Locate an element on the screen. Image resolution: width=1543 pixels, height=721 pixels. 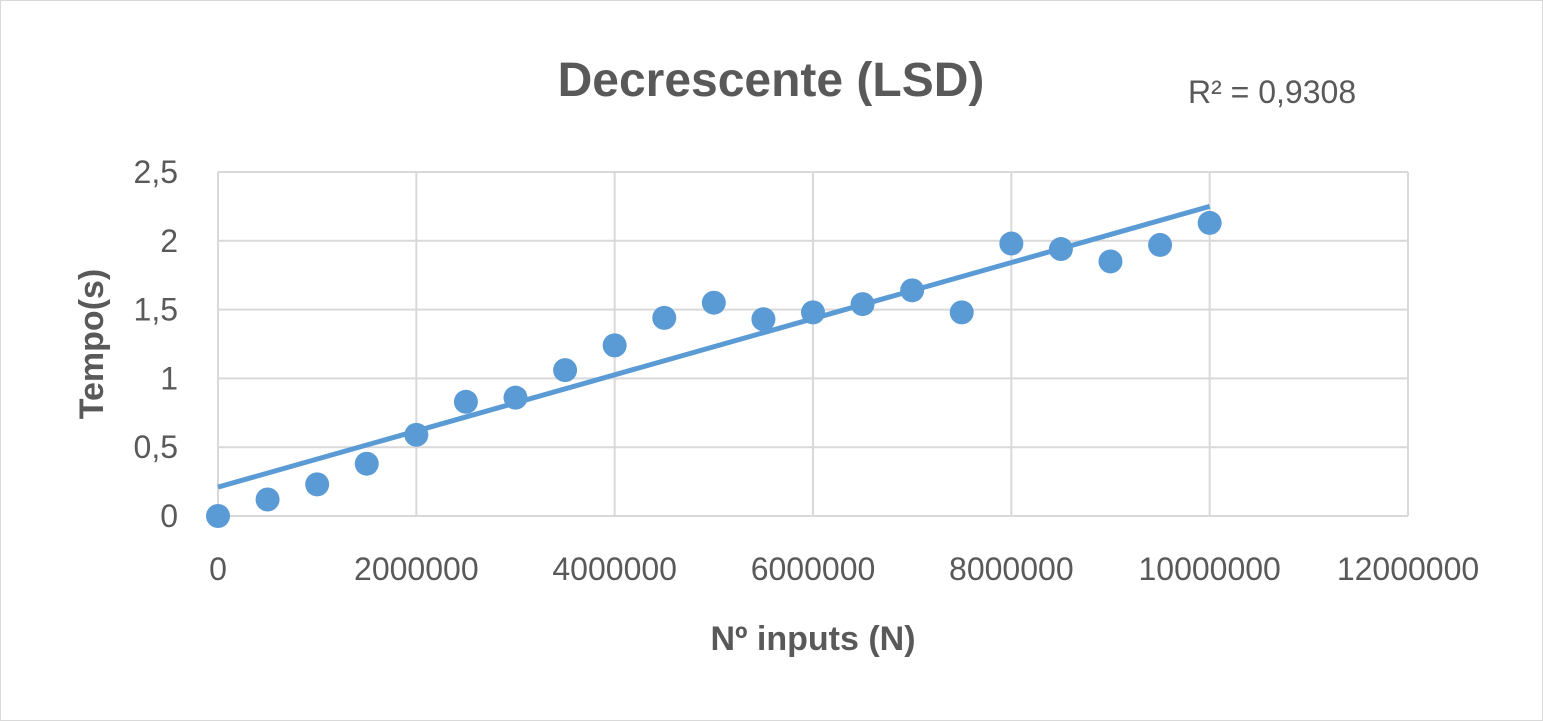
r-squared-label: R² = 0,9308 is located at coordinates (1272, 92).